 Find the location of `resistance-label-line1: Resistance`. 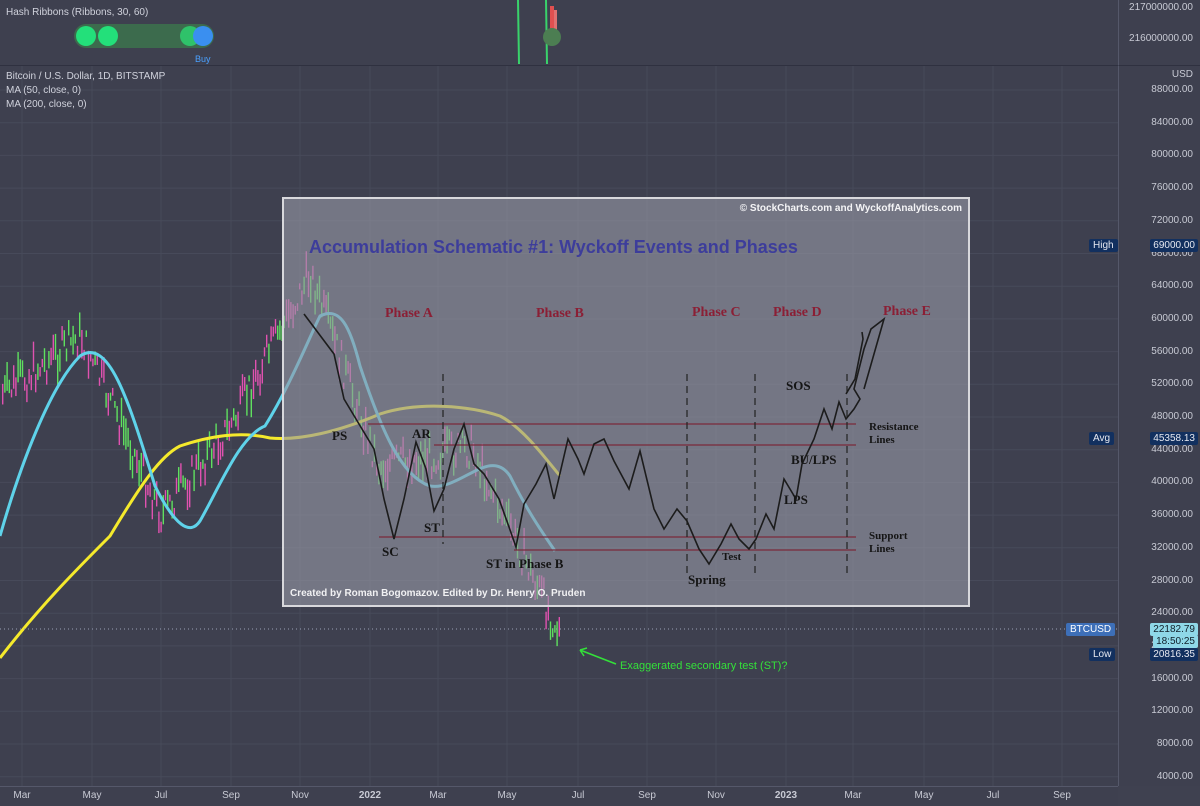

resistance-label-line1: Resistance is located at coordinates (894, 427).